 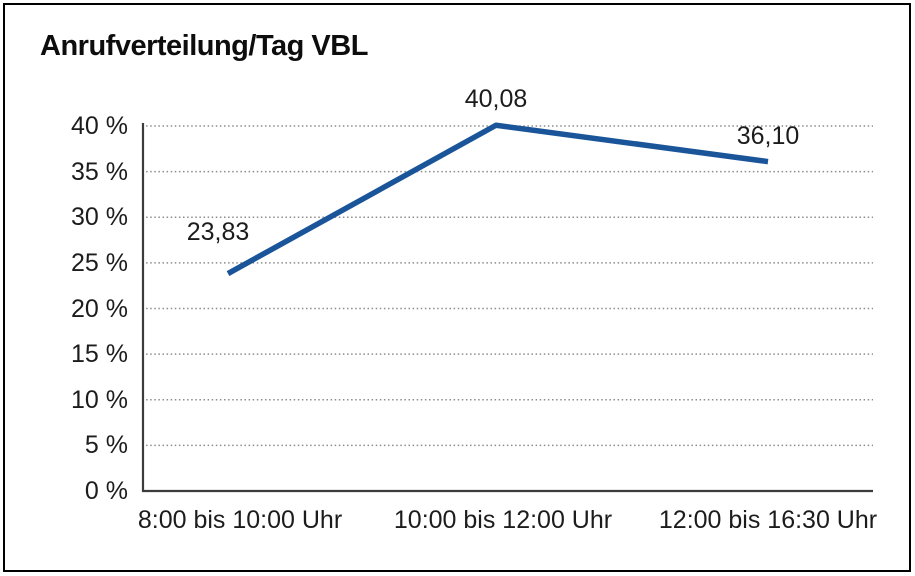 I want to click on data-point-label: 40,08, so click(x=496, y=99).